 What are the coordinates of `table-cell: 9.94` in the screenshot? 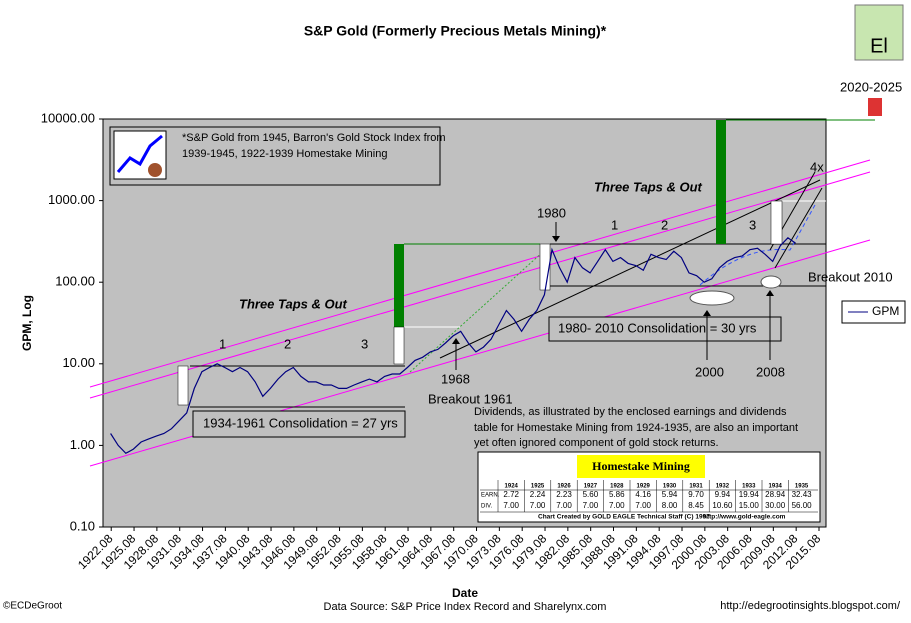 It's located at (723, 494).